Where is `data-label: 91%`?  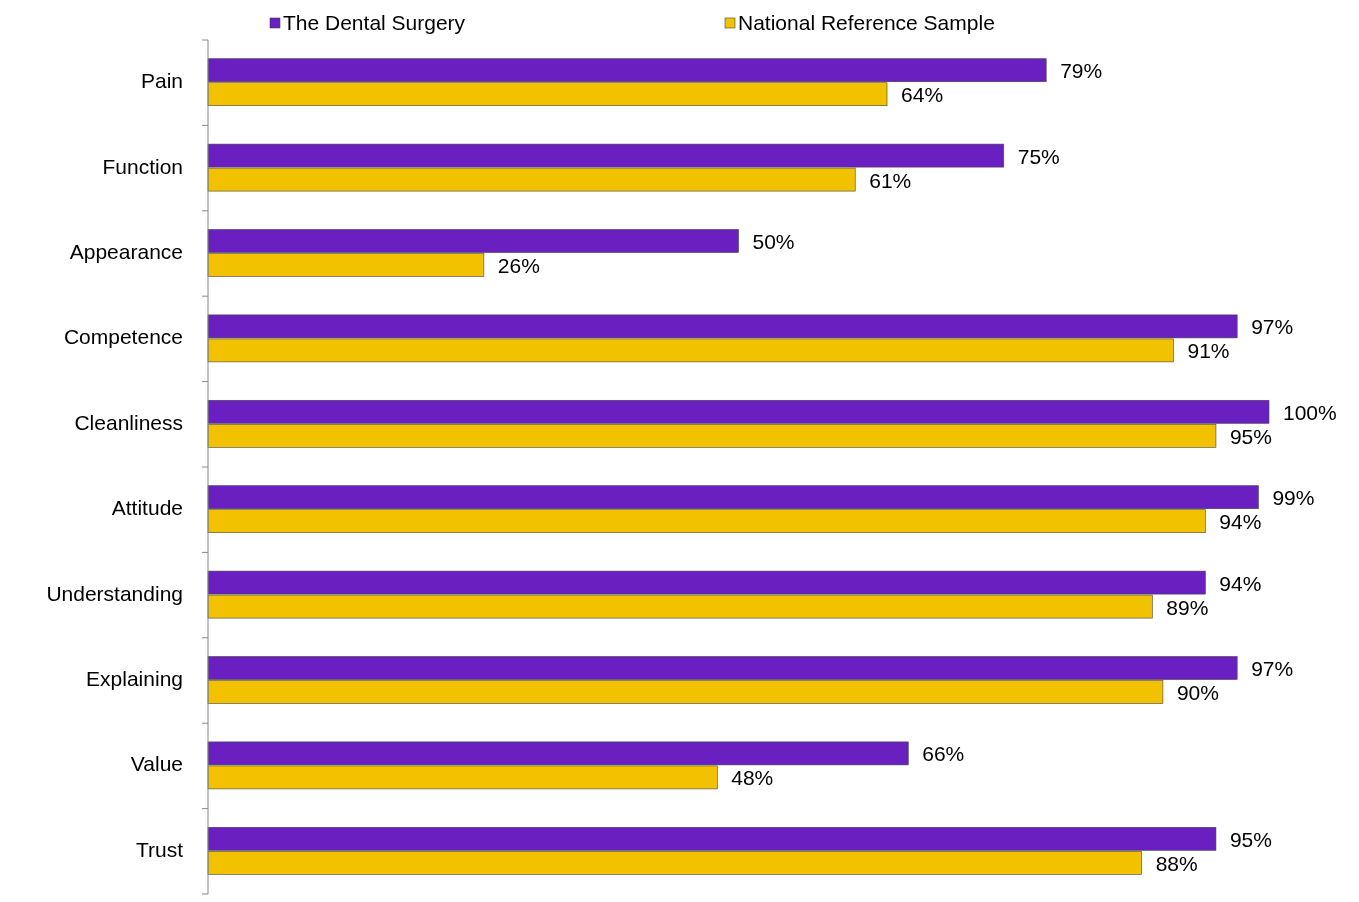
data-label: 91% is located at coordinates (1208, 351).